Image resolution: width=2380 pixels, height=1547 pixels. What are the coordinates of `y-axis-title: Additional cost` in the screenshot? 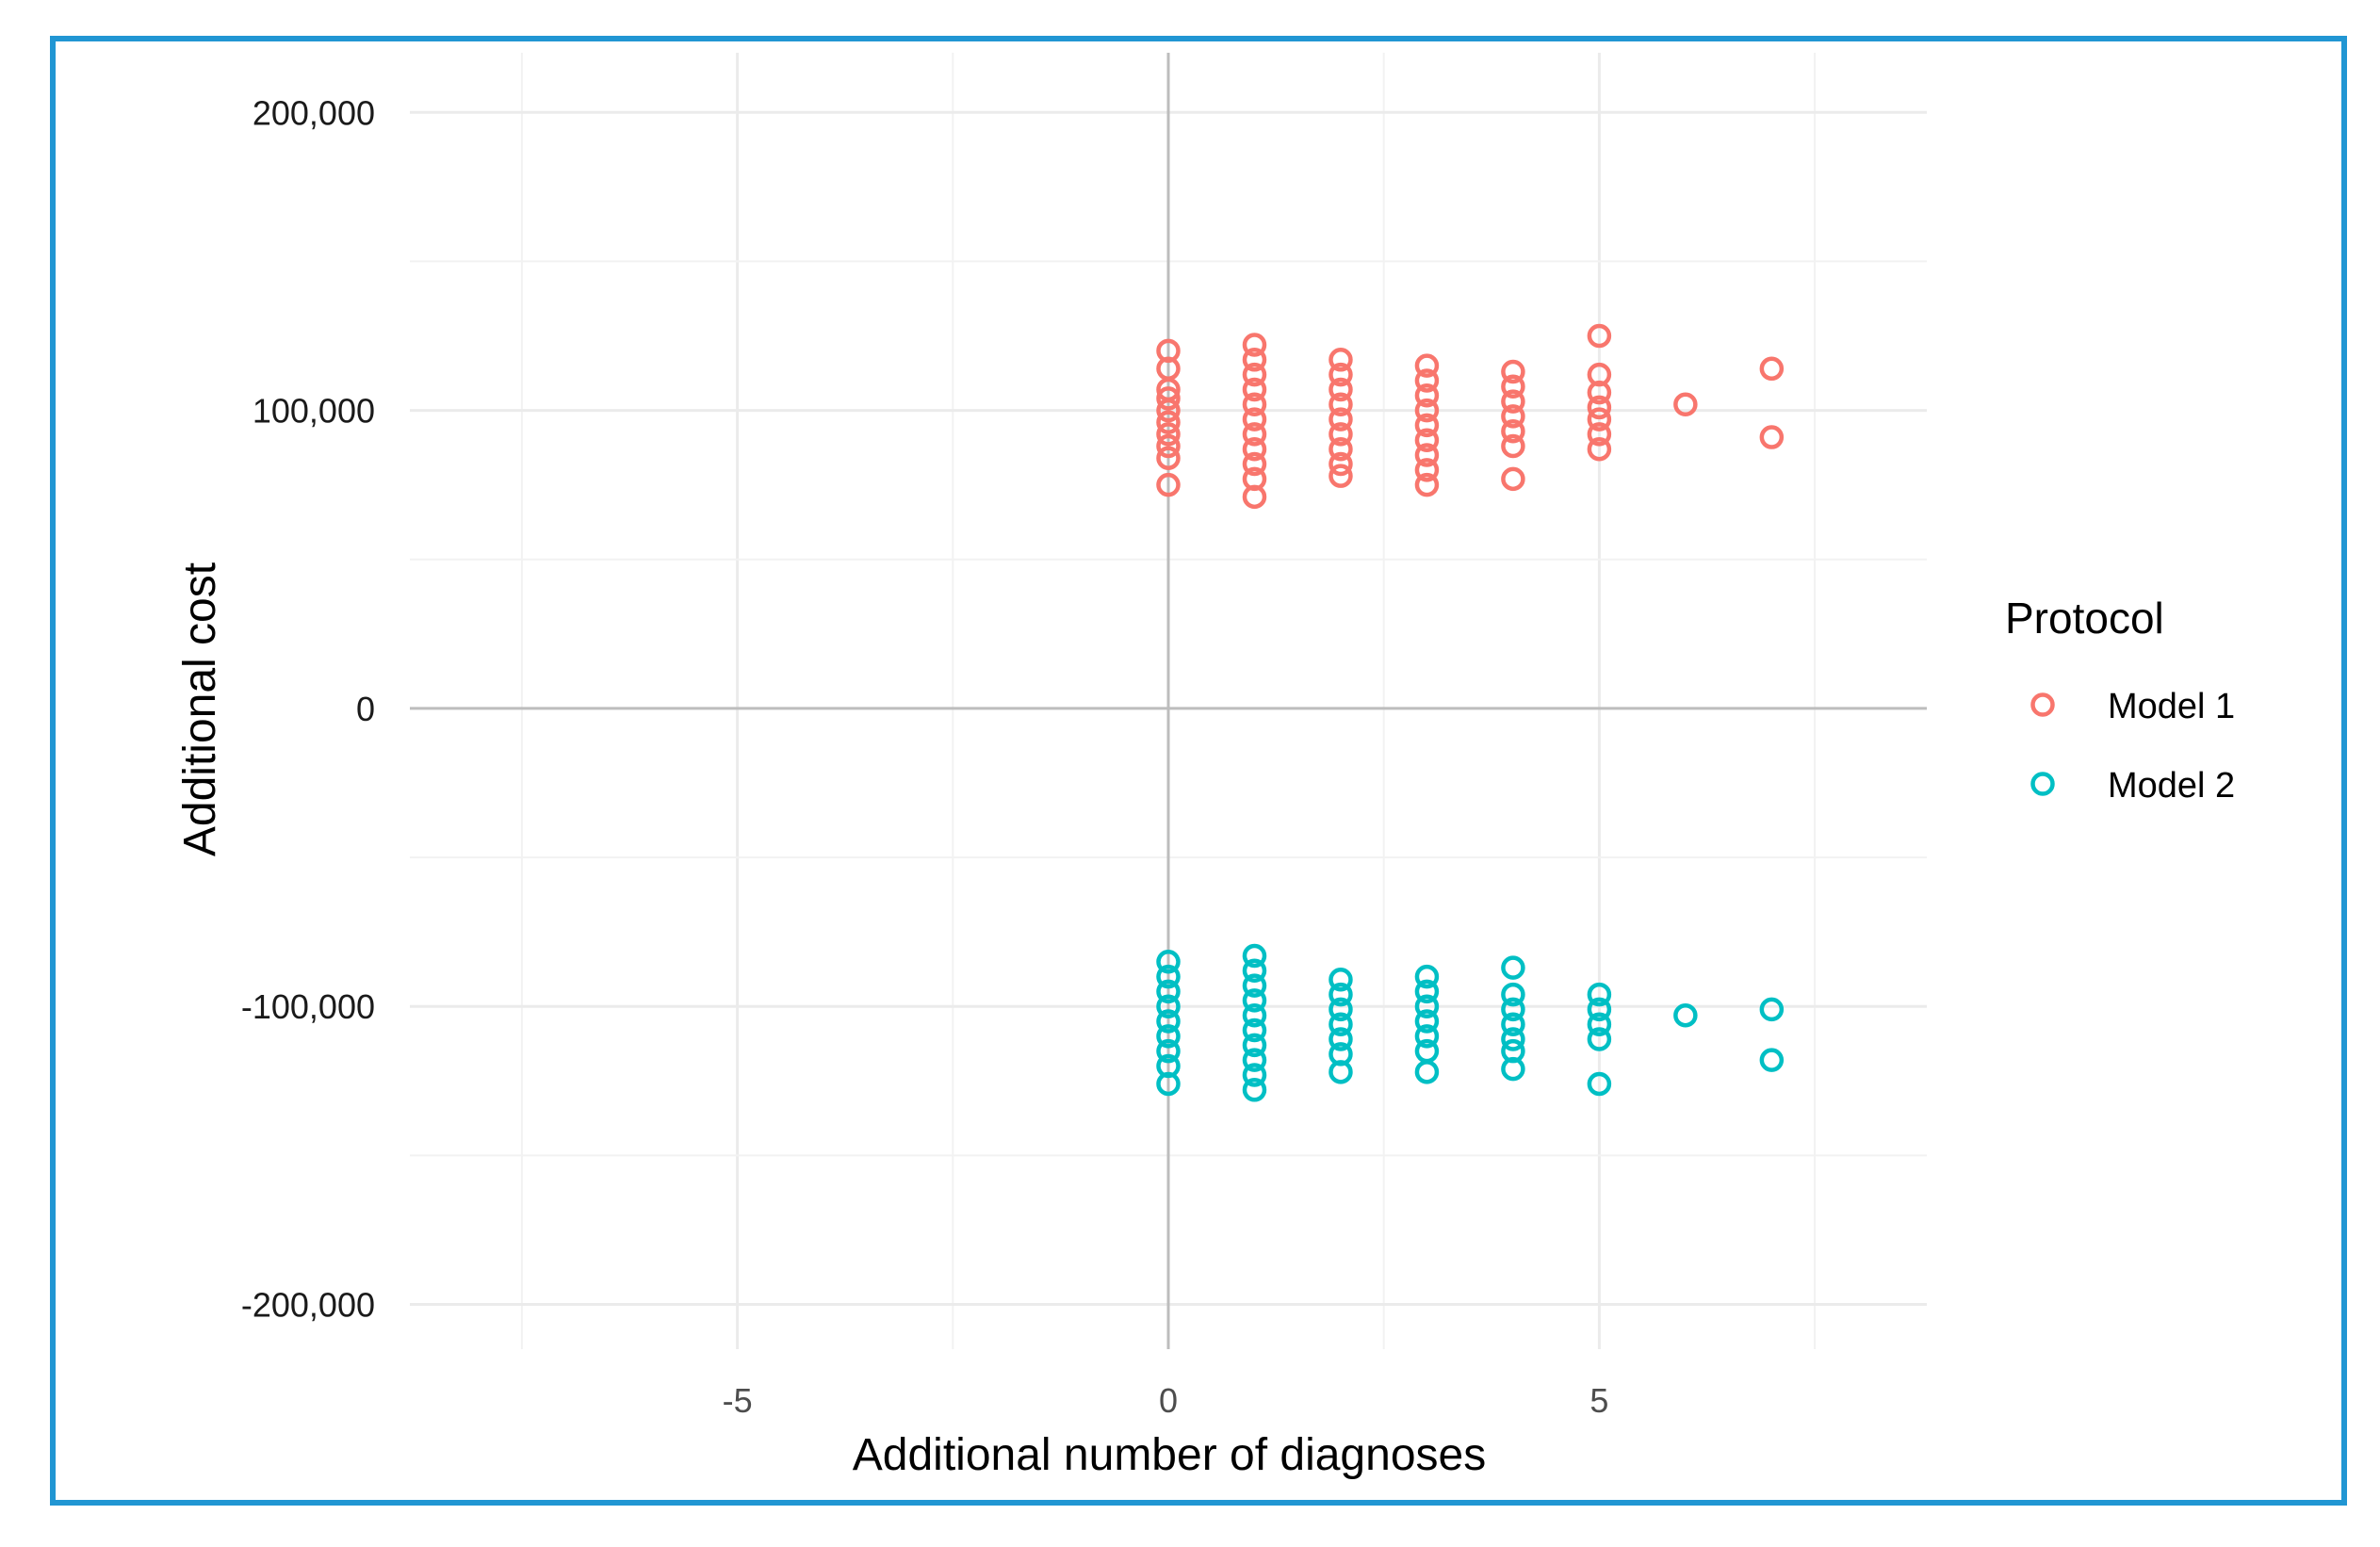 It's located at (200, 709).